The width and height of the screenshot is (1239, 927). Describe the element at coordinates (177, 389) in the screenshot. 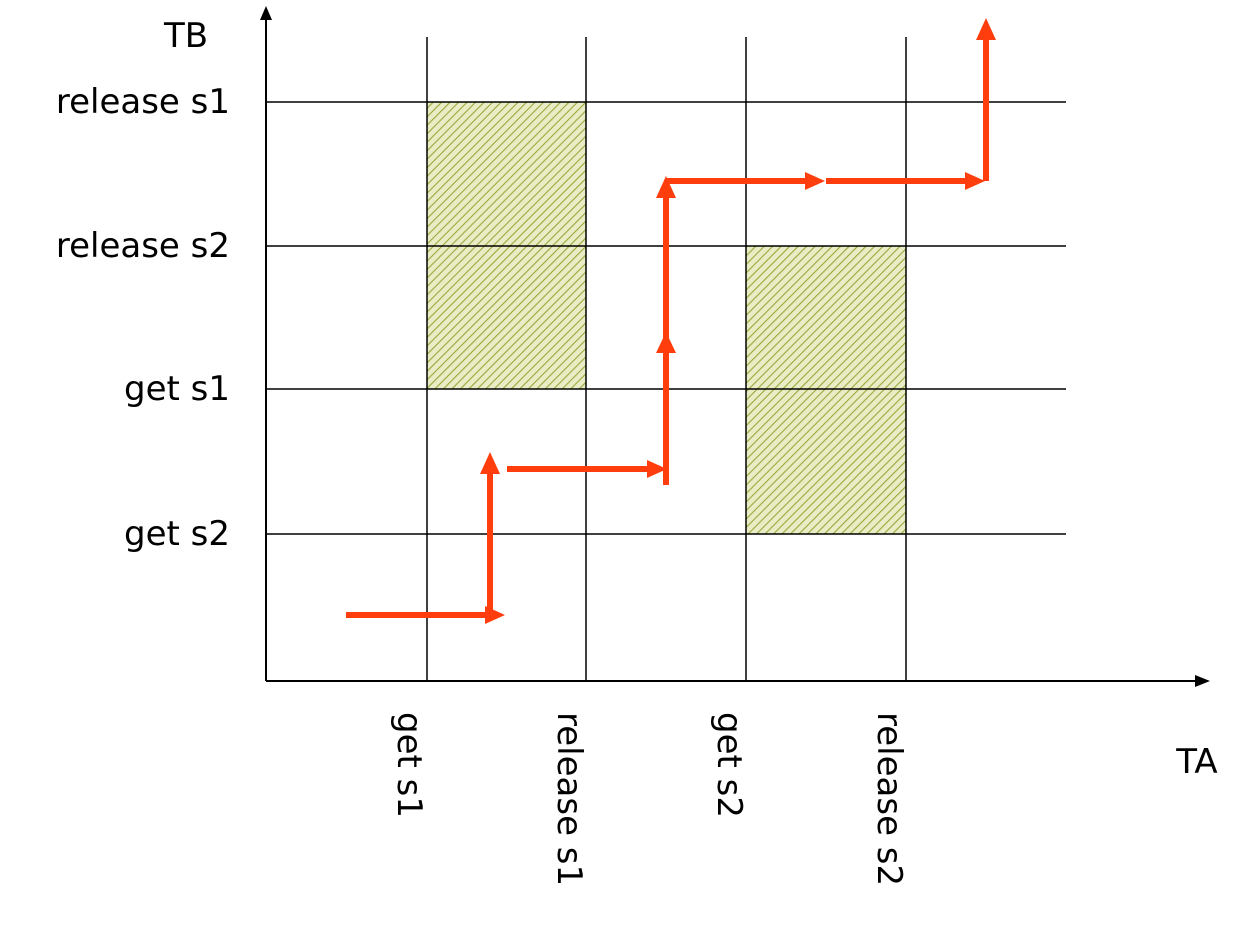

I see `y-tick-label-get-s1: get s1` at that location.